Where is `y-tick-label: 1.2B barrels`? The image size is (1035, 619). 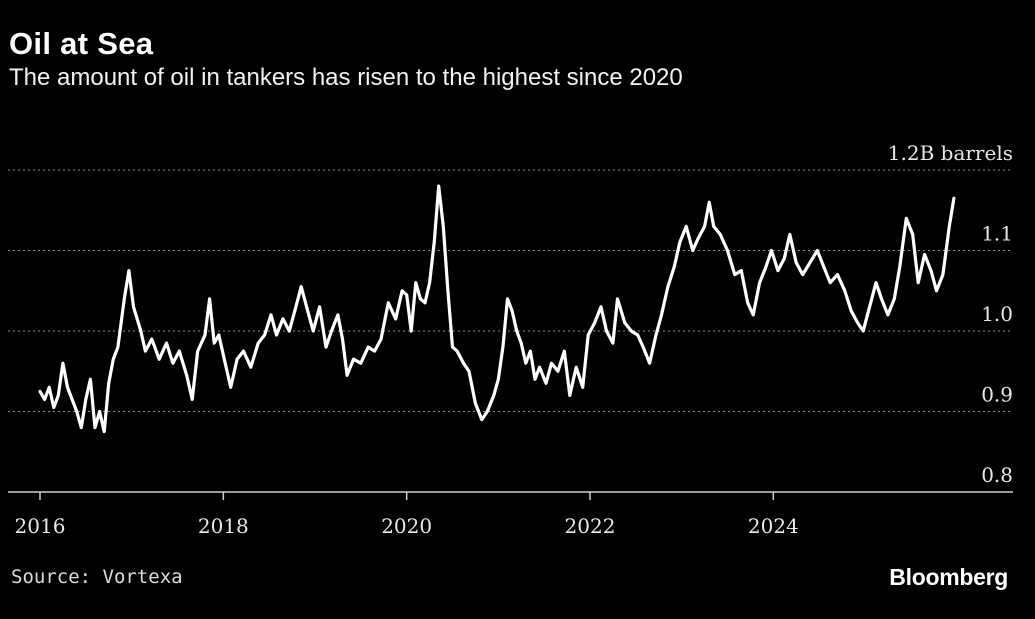 y-tick-label: 1.2B barrels is located at coordinates (950, 153).